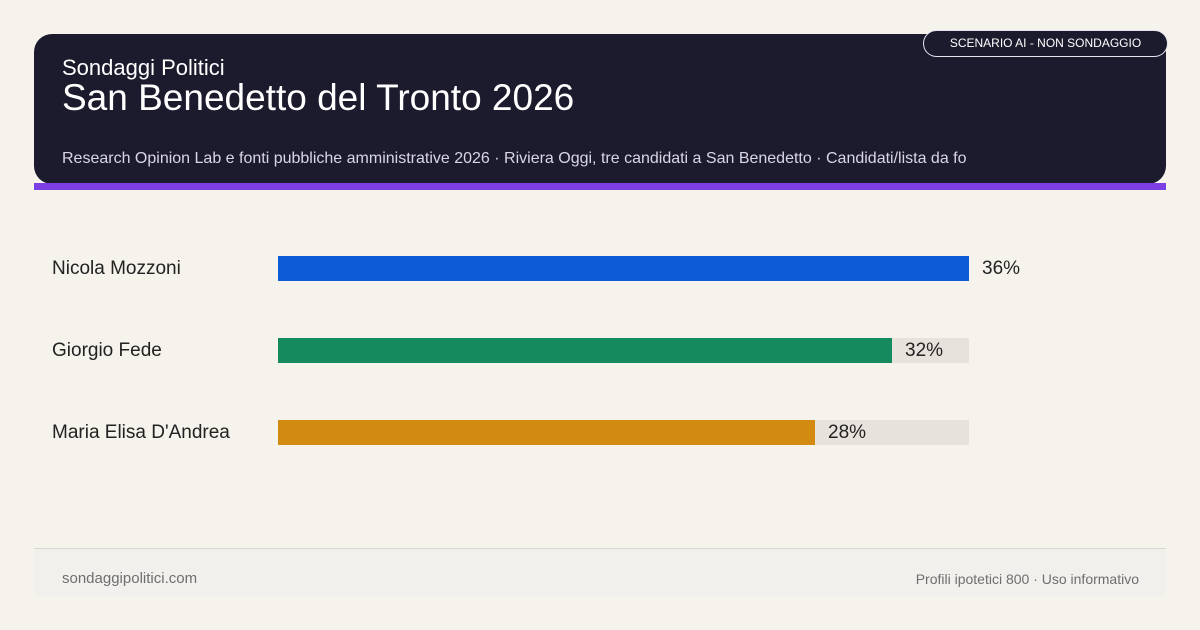  I want to click on brand-name: Sondaggi Politici, so click(143, 67).